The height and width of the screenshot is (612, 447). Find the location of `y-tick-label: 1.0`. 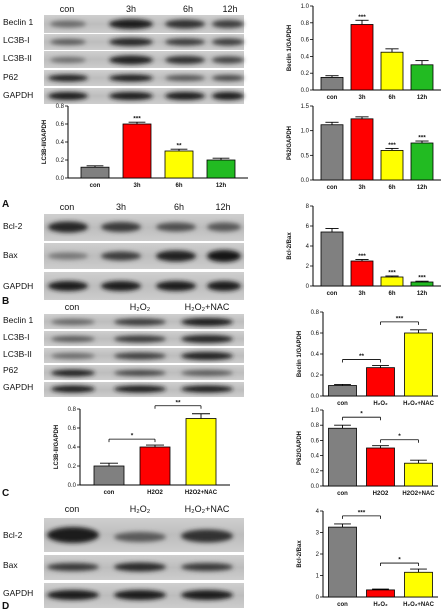

y-tick-label: 1.0 is located at coordinates (305, 7).